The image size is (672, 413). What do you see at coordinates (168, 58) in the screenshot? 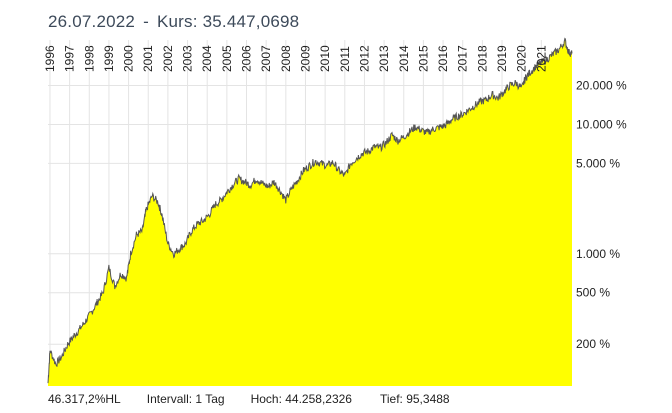
I see `x-tick-label: 2002` at bounding box center [168, 58].